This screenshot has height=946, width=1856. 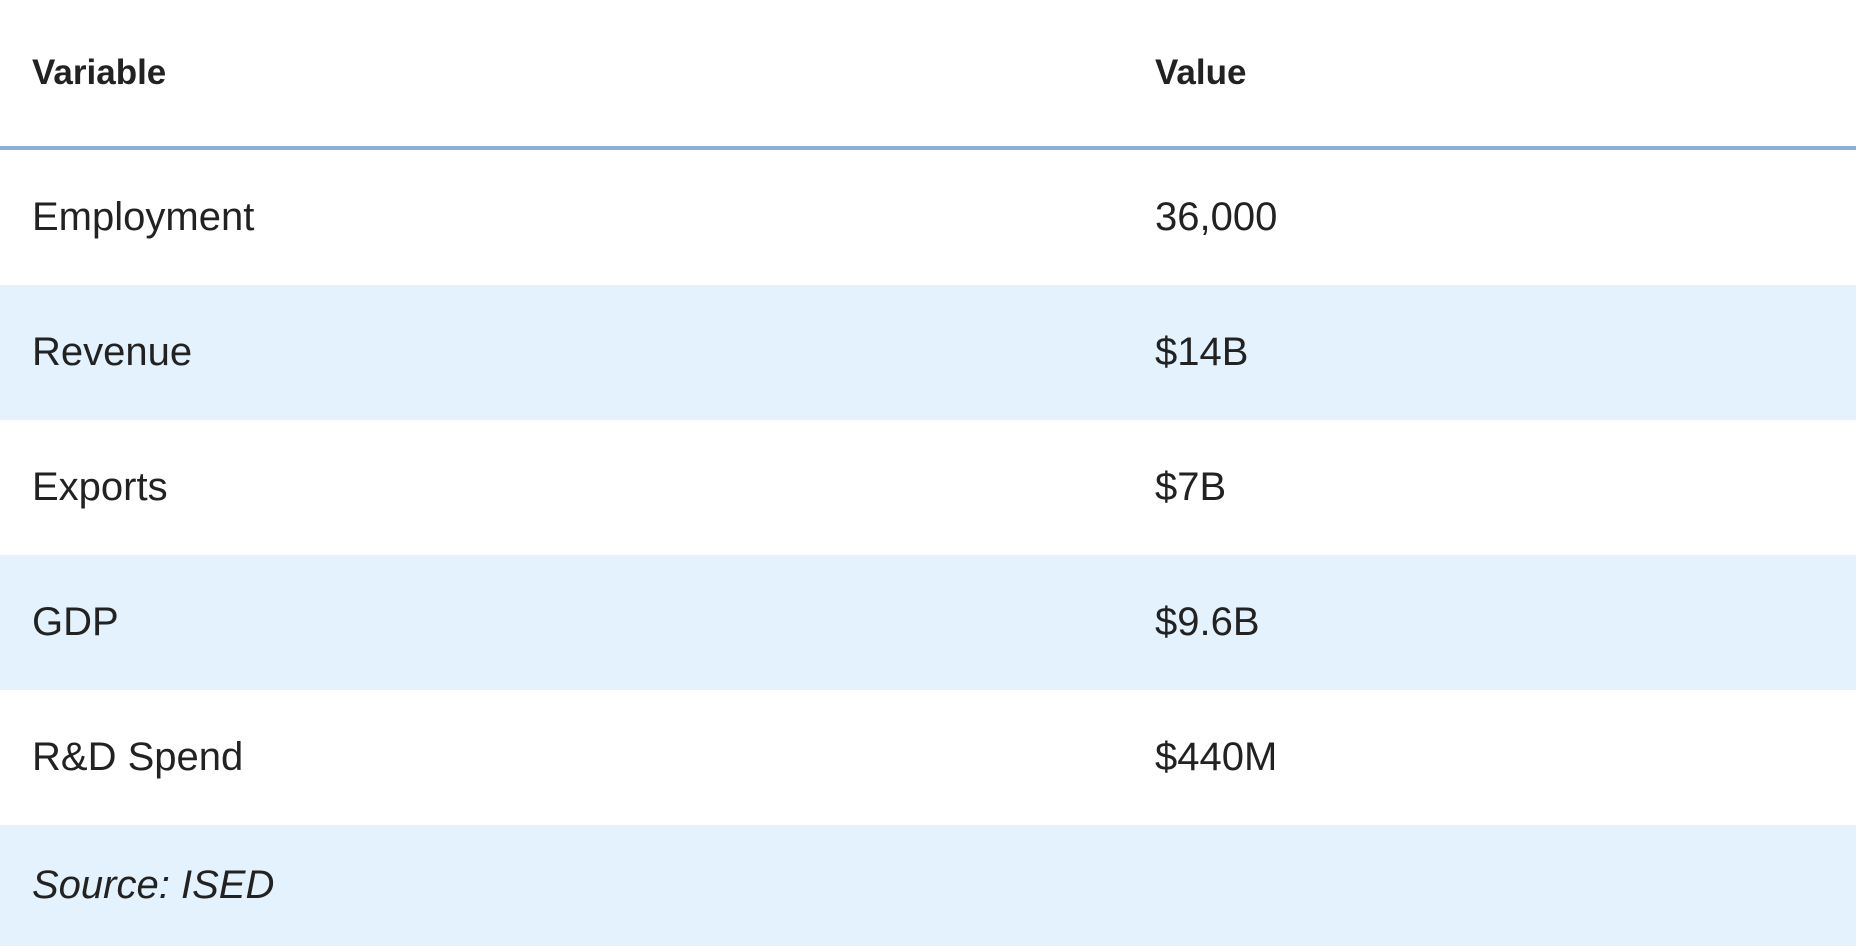 I want to click on table-row: Employment 36,000, so click(x=928, y=216).